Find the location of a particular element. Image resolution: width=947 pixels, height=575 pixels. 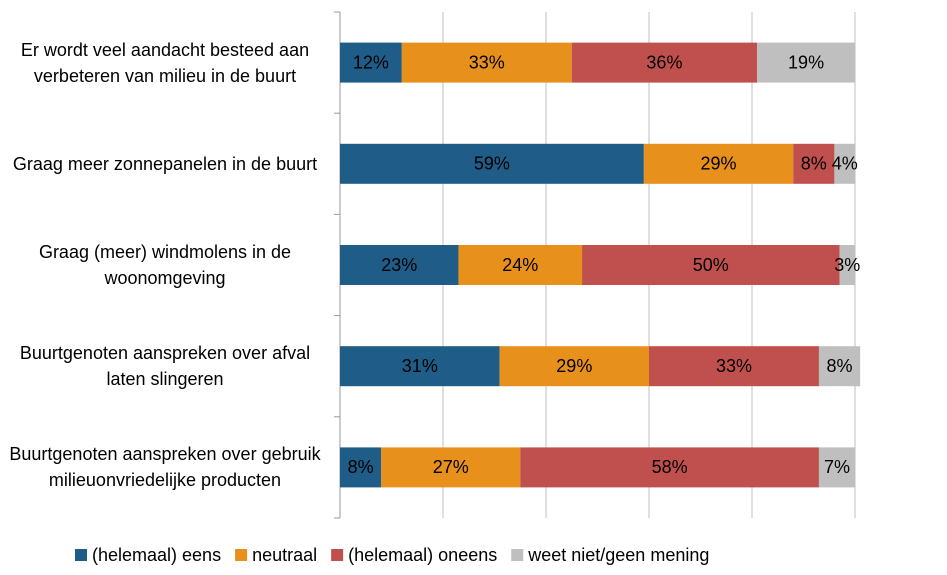

data-label: 50% is located at coordinates (711, 265).